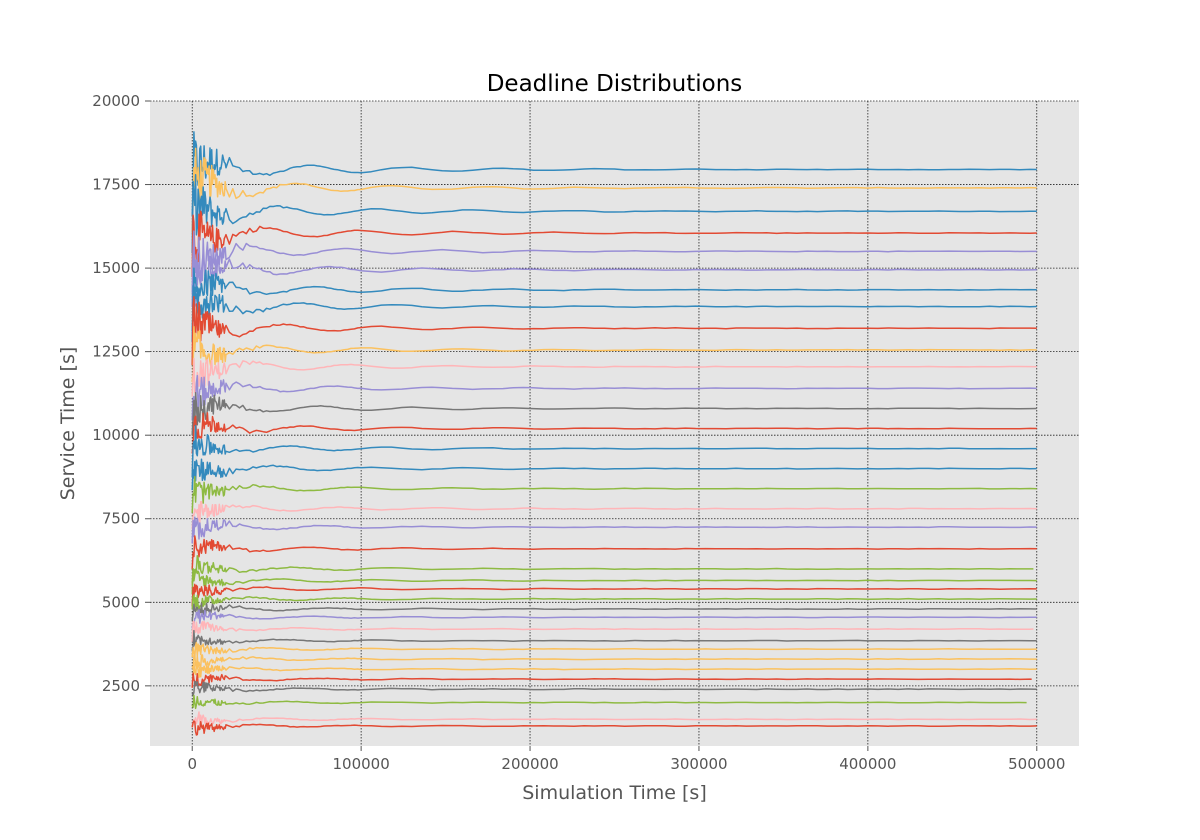 This screenshot has height=840, width=1200. Describe the element at coordinates (121, 519) in the screenshot. I see `y-tick-label: 7500` at that location.